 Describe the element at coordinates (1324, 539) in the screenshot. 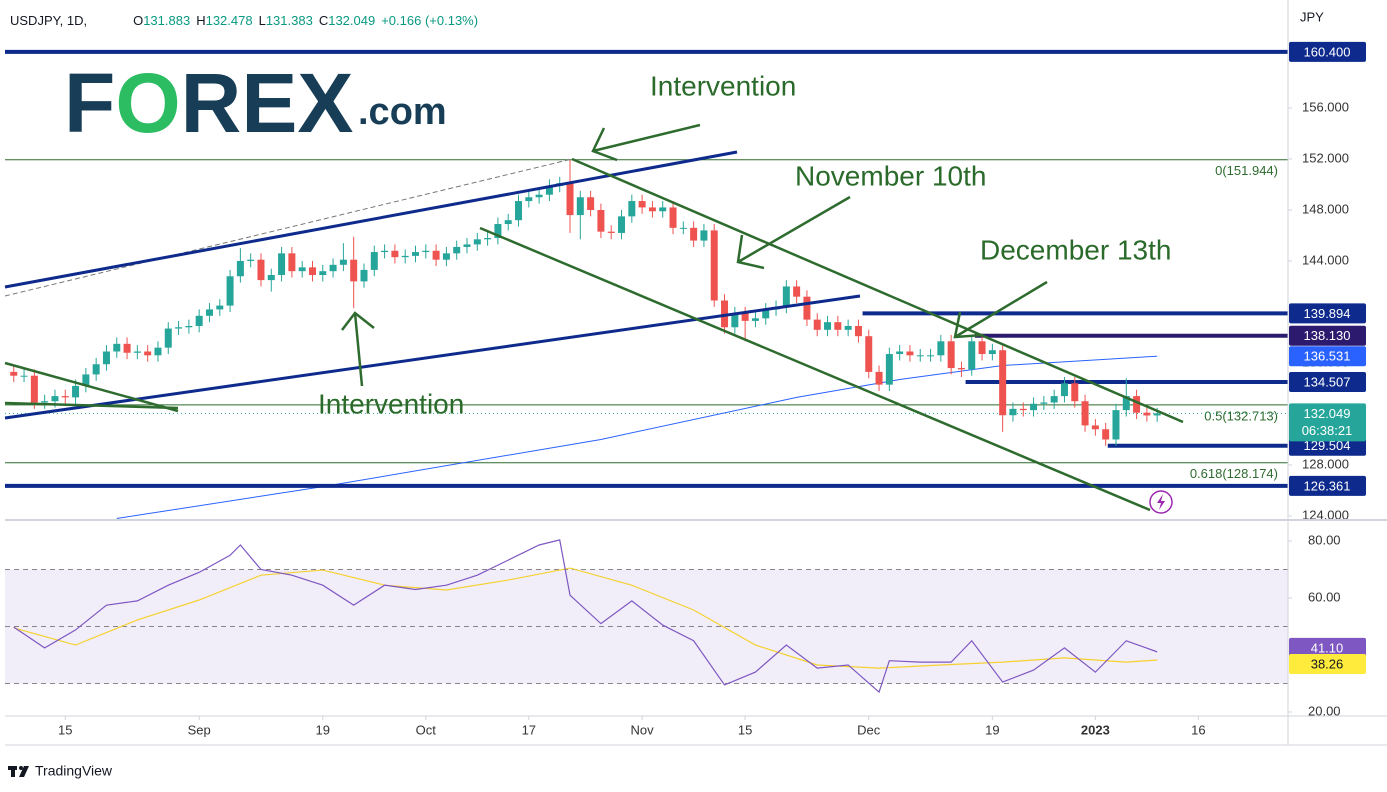

I see `y-tick-label: 80.00` at that location.